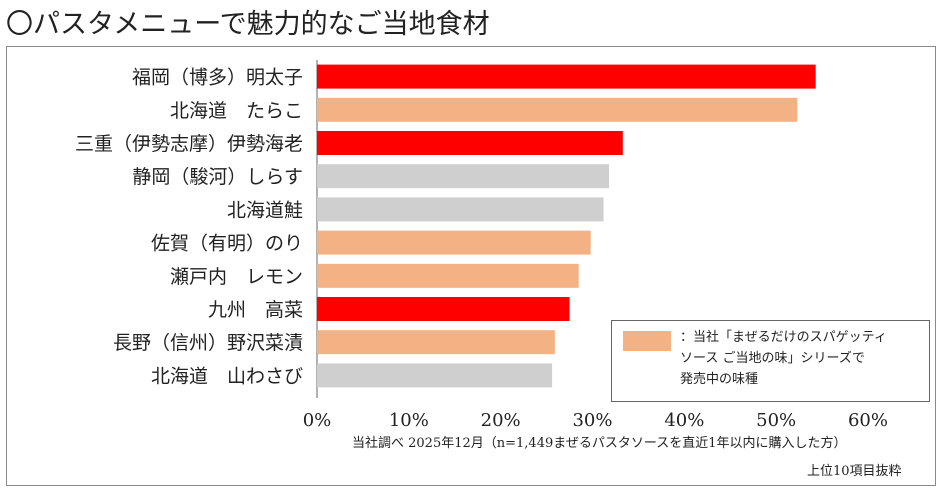 This screenshot has height=490, width=943. What do you see at coordinates (255, 310) in the screenshot?
I see `category-label: 九州 高菜` at bounding box center [255, 310].